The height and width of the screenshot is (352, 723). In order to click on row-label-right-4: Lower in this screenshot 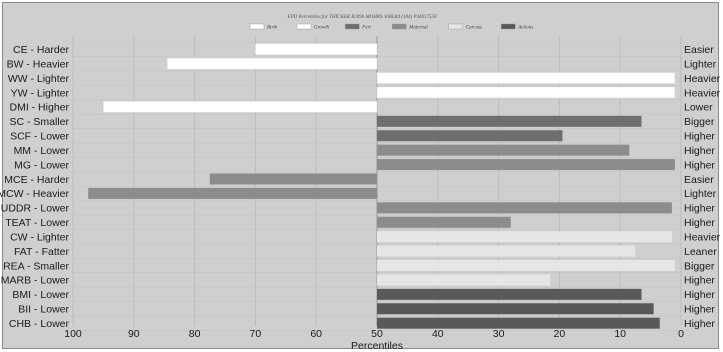, I will do `click(698, 108)`.